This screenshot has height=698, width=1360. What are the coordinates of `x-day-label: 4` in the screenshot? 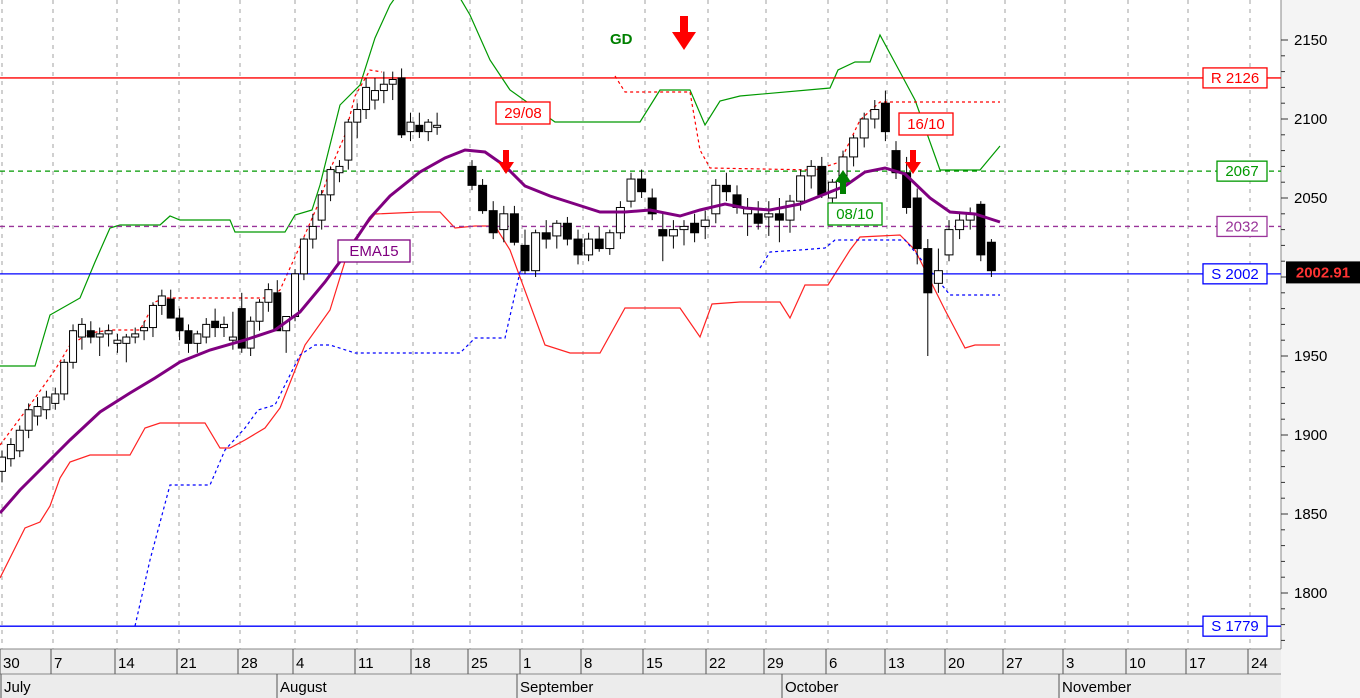 It's located at (300, 663).